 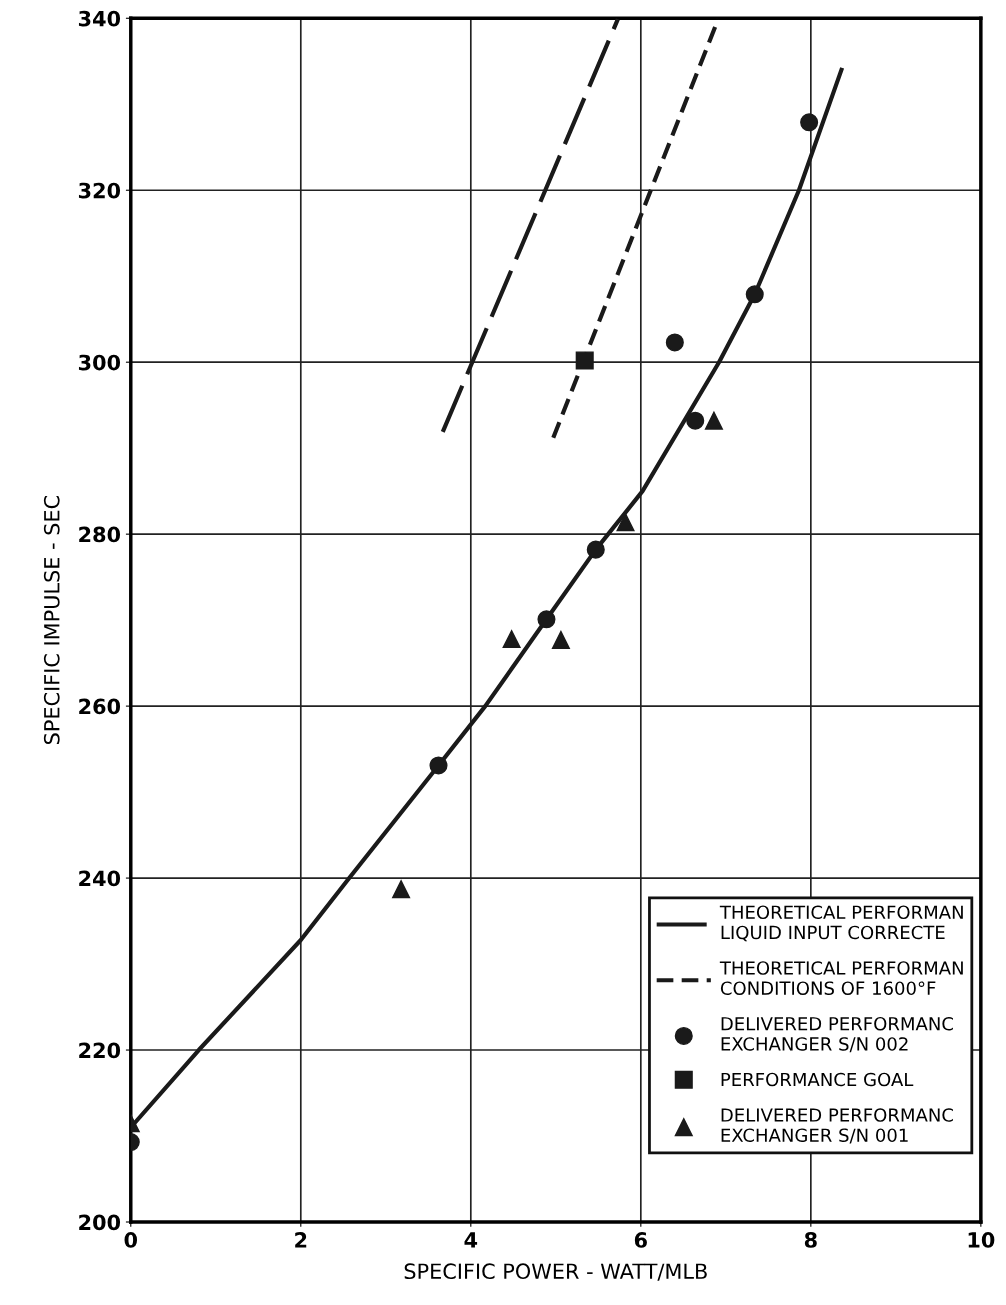 What do you see at coordinates (99, 362) in the screenshot?
I see `y-tick-label: 300` at bounding box center [99, 362].